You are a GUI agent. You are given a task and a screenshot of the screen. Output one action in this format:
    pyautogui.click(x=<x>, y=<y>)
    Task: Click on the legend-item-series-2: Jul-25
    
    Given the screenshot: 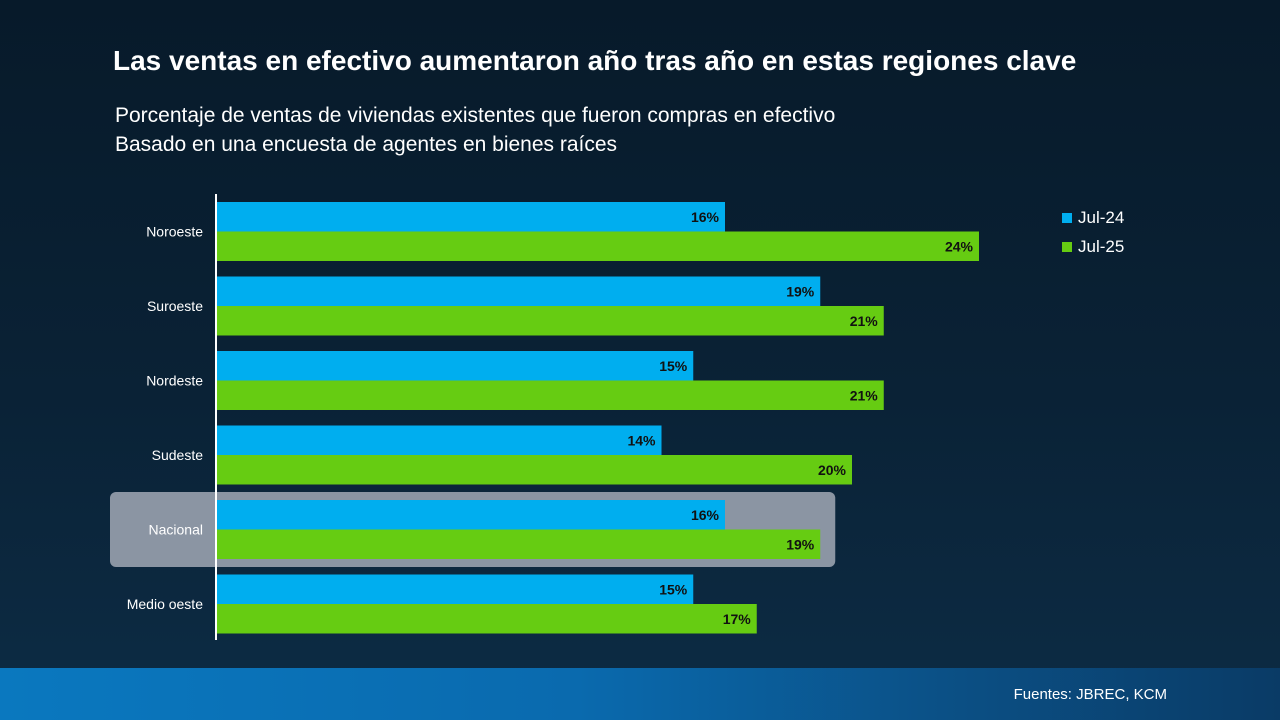 What is the action you would take?
    pyautogui.click(x=1093, y=246)
    